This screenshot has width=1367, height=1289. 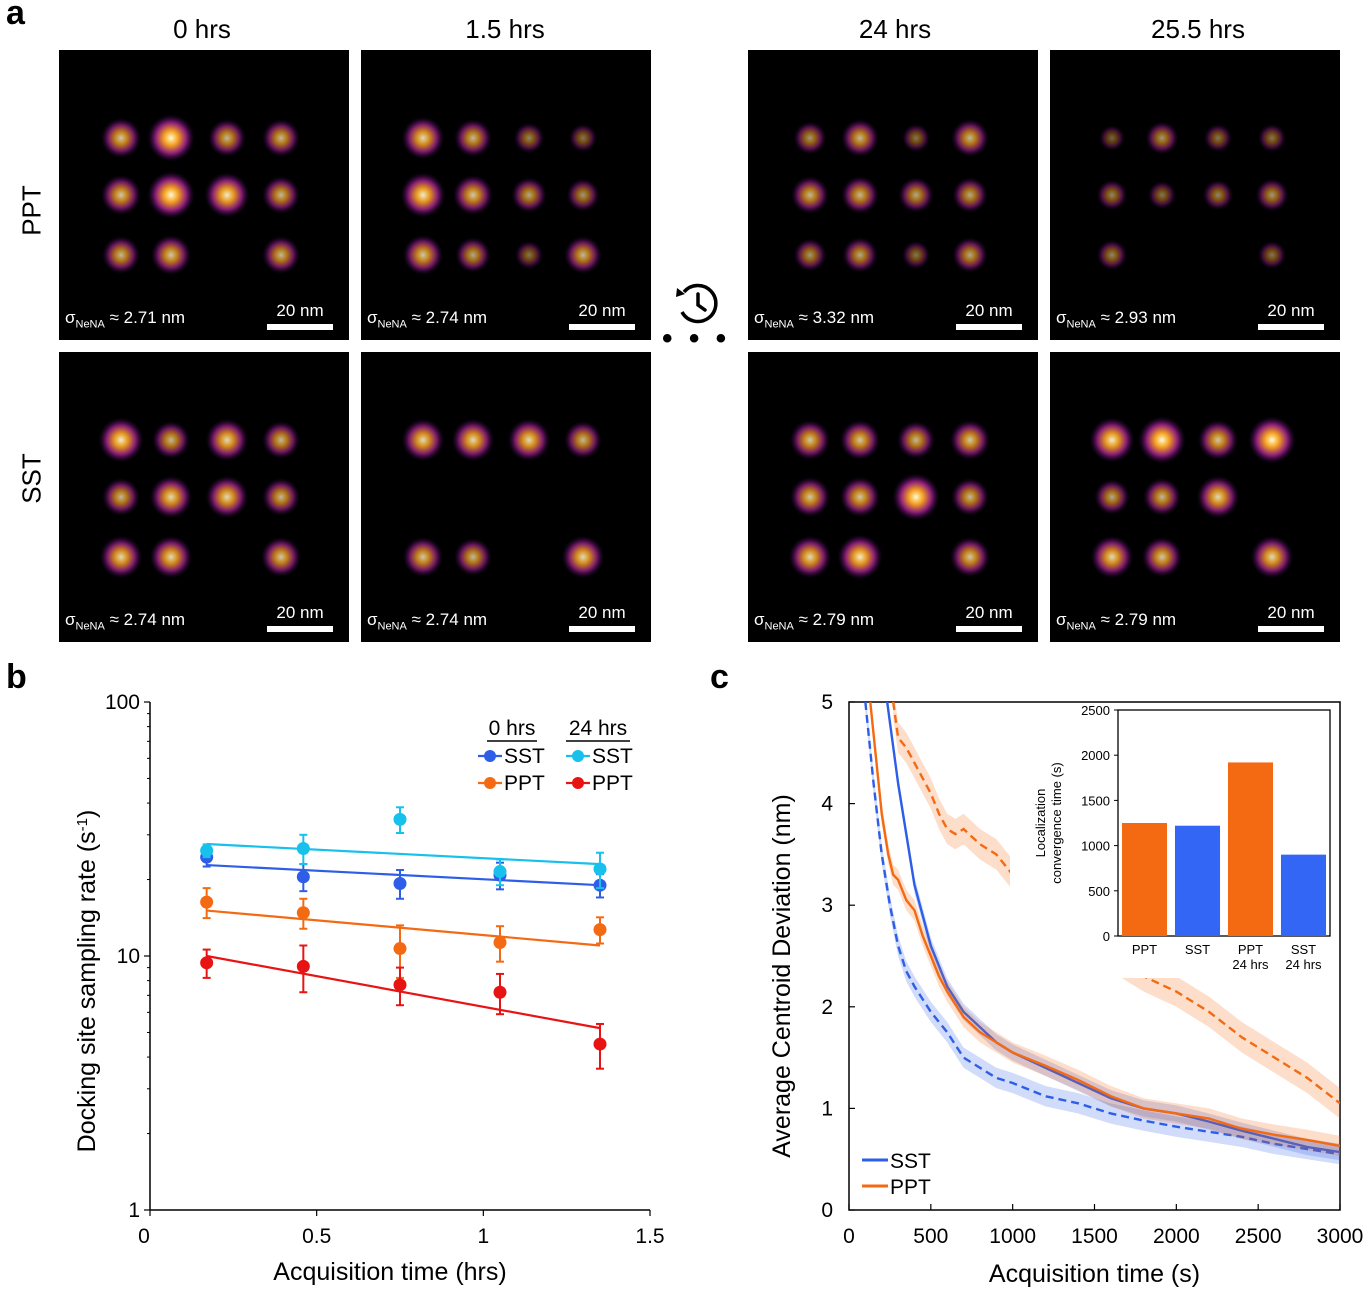 What do you see at coordinates (782, 976) in the screenshot?
I see `y-axis-label: Average Centroid Deviation (nm)` at bounding box center [782, 976].